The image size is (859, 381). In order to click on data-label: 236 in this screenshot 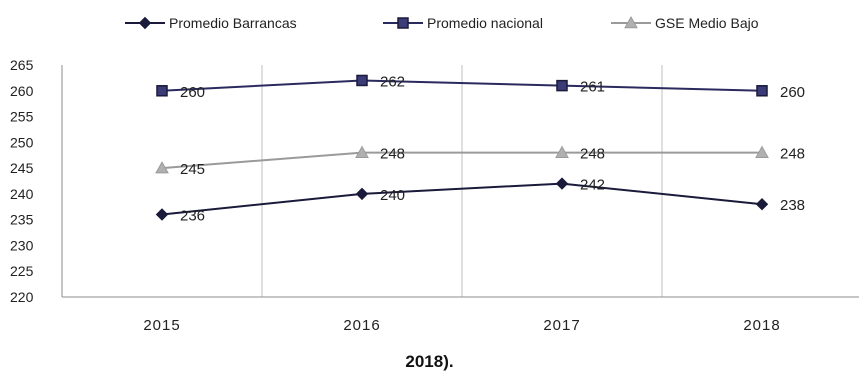, I will do `click(192, 216)`.